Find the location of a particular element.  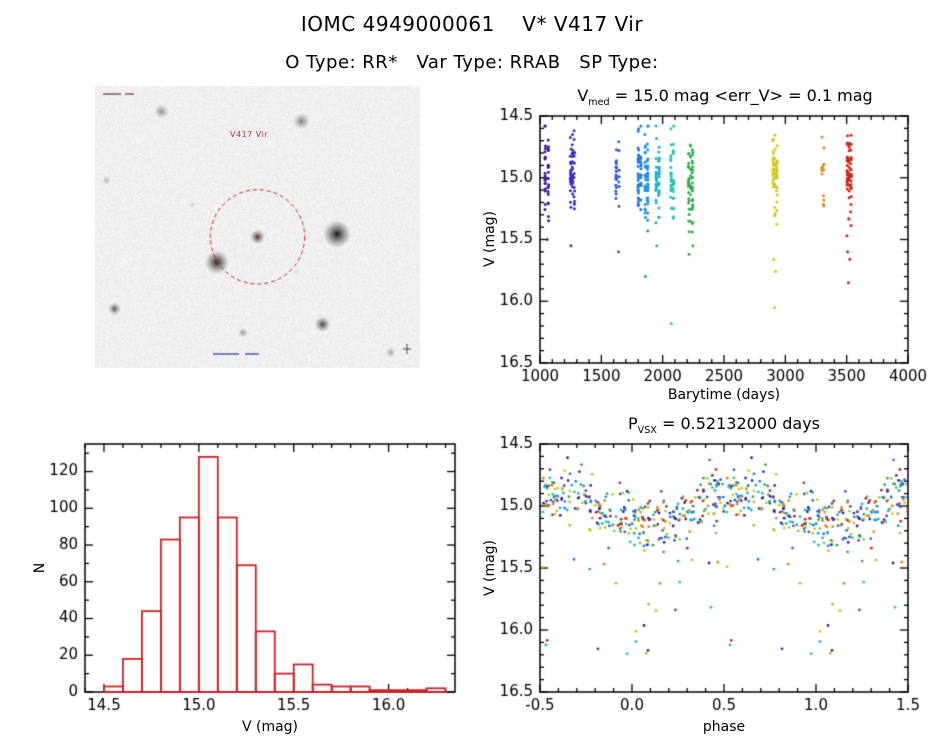

phase-title-rest: = 0.52132000 days is located at coordinates (738, 423).